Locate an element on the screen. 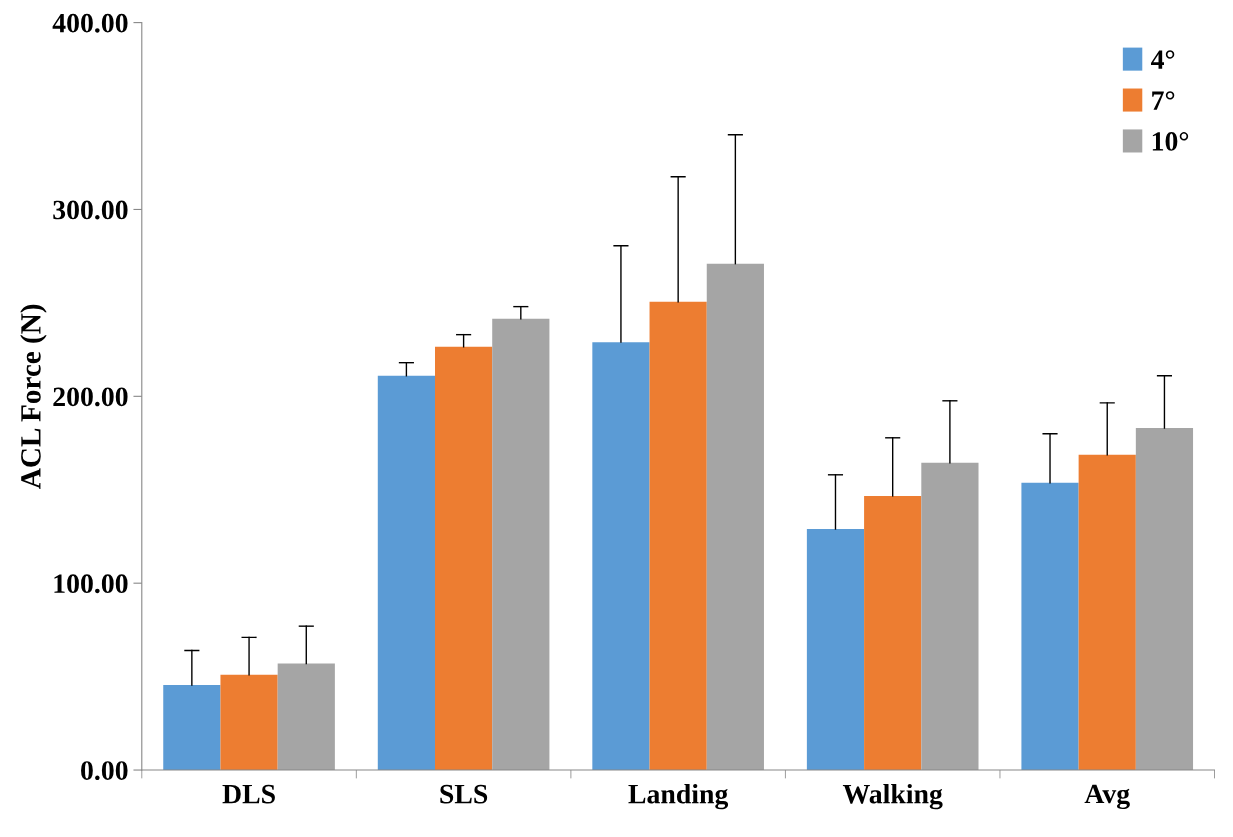 The width and height of the screenshot is (1233, 837). legend-label: 7° is located at coordinates (1163, 100).